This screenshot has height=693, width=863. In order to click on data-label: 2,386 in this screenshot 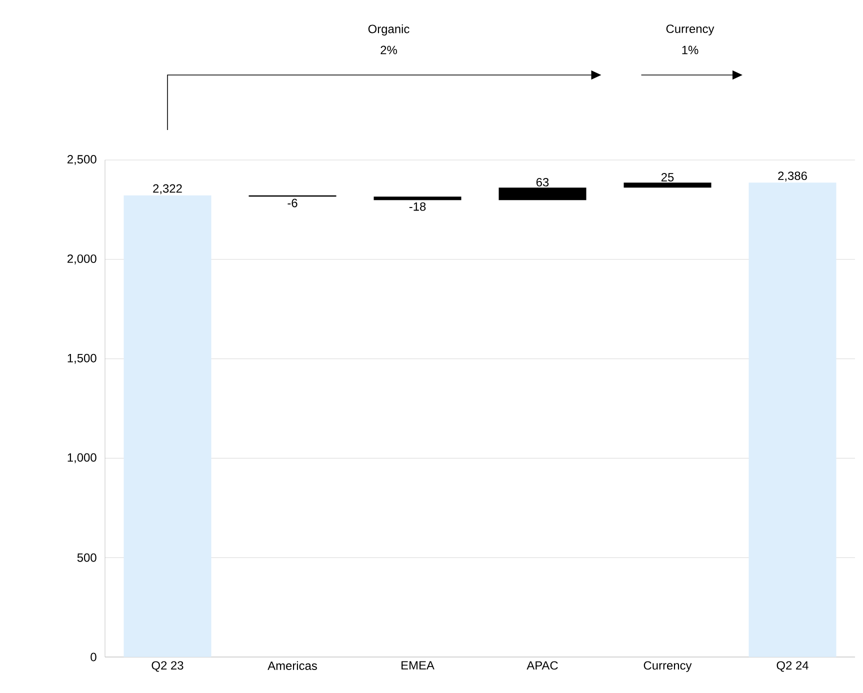, I will do `click(792, 177)`.